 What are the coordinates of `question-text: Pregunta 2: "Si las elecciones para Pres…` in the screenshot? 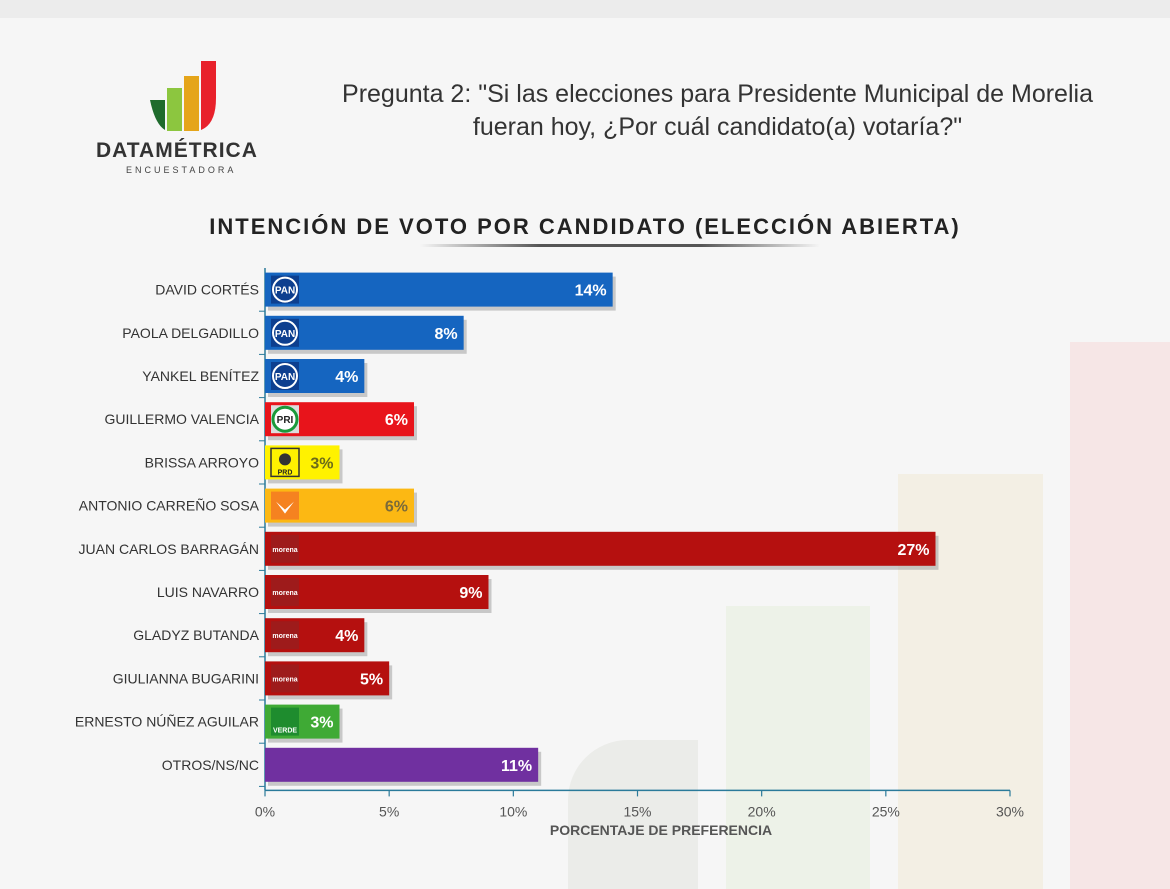 It's located at (717, 110).